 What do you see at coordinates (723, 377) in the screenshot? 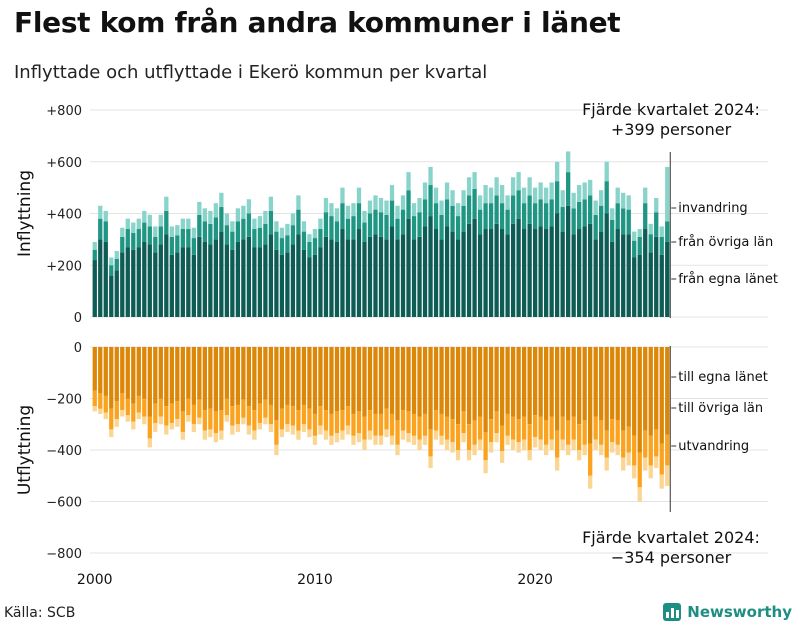
I see `series-label: till egna länet` at bounding box center [723, 377].